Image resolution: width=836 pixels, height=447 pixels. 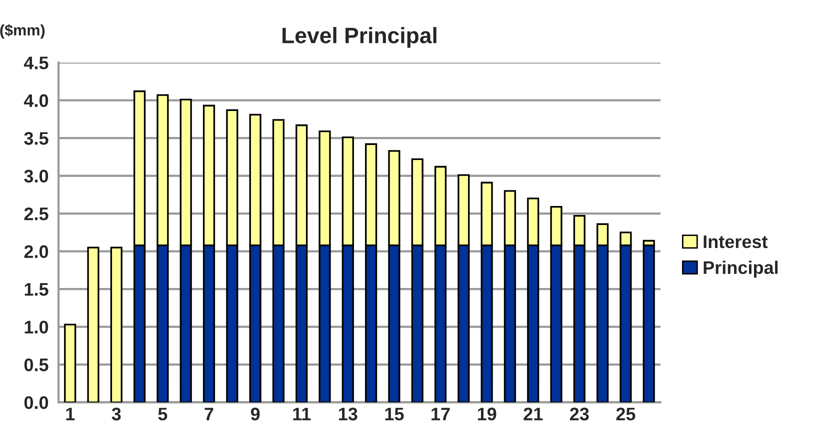 I want to click on x-tick-label: 3, so click(x=116, y=414).